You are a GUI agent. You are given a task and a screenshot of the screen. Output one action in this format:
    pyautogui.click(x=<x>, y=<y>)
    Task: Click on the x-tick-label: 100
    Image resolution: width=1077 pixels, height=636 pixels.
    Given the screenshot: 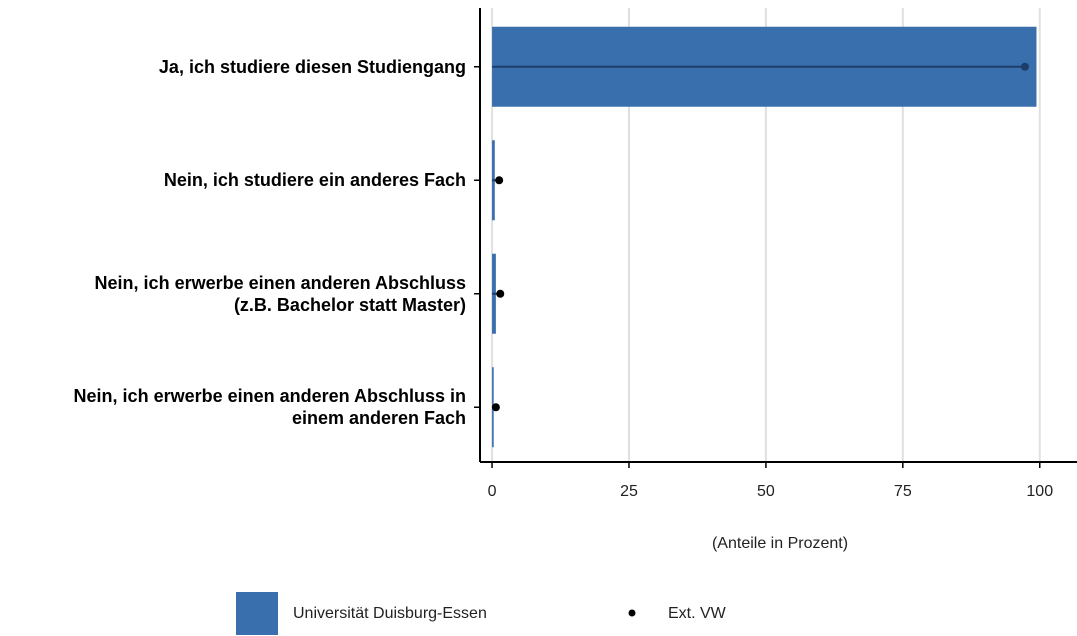 What is the action you would take?
    pyautogui.click(x=1039, y=491)
    